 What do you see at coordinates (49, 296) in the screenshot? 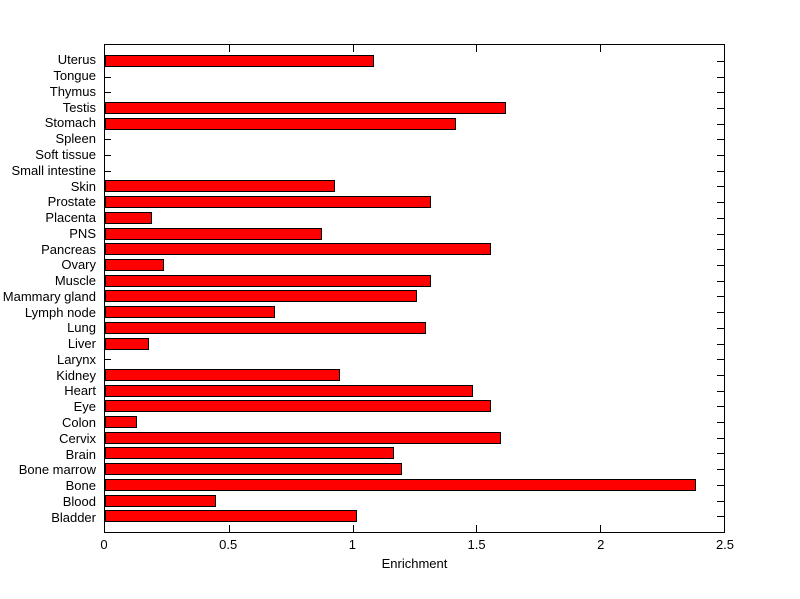
I see `category-label-mammary-gland: Mammary gland` at bounding box center [49, 296].